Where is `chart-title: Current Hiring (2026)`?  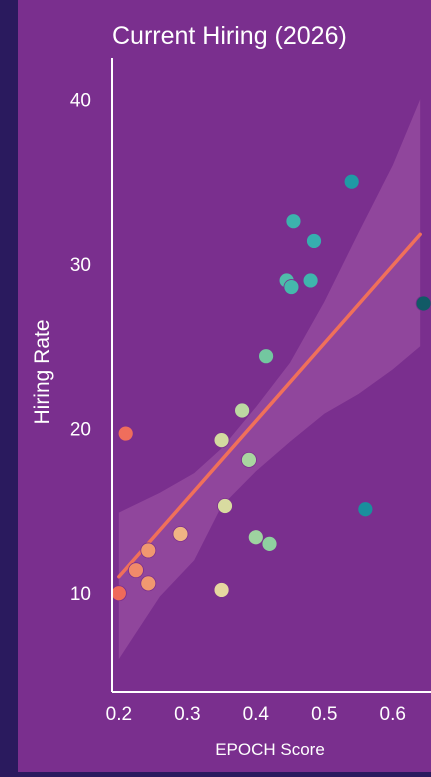 chart-title: Current Hiring (2026) is located at coordinates (229, 36).